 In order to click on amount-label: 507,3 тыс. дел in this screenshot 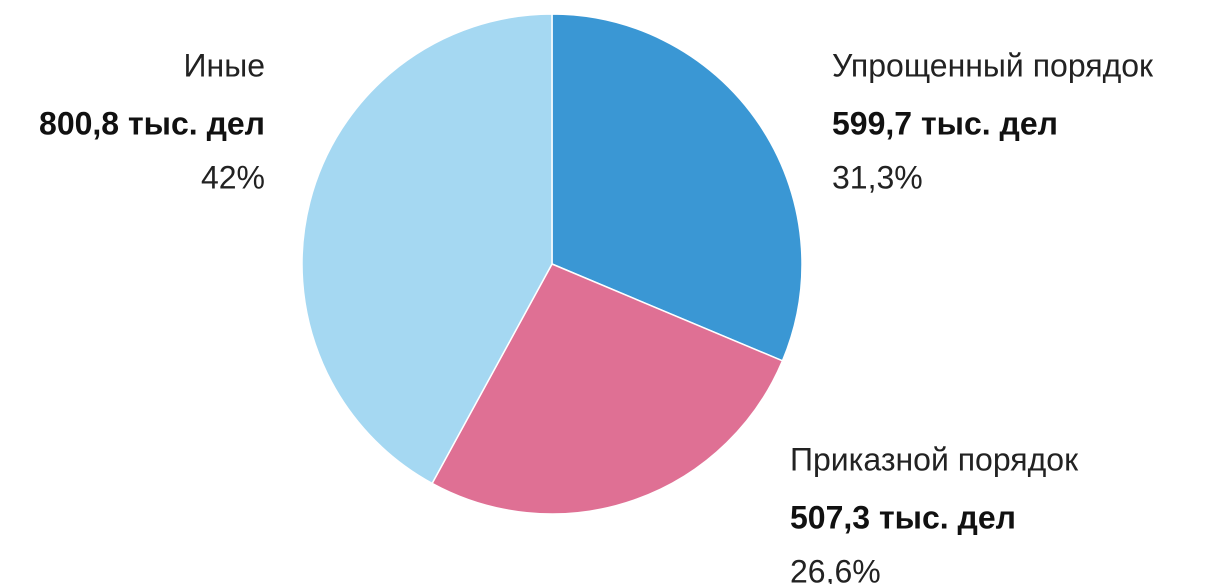, I will do `click(903, 517)`.